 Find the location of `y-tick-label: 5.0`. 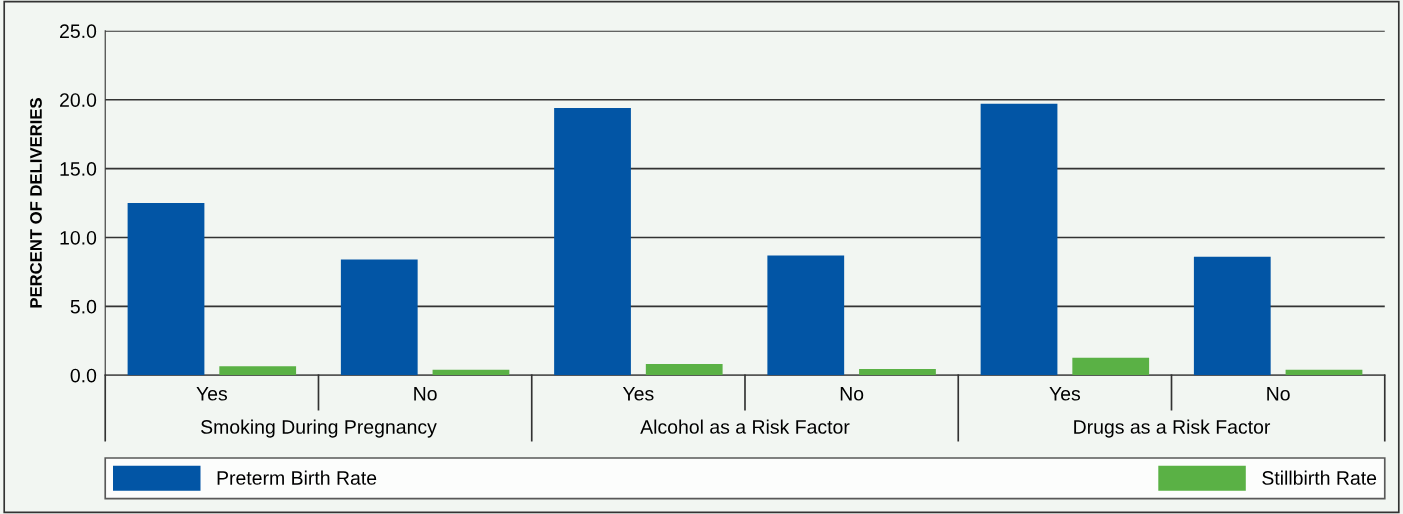

y-tick-label: 5.0 is located at coordinates (83, 306).